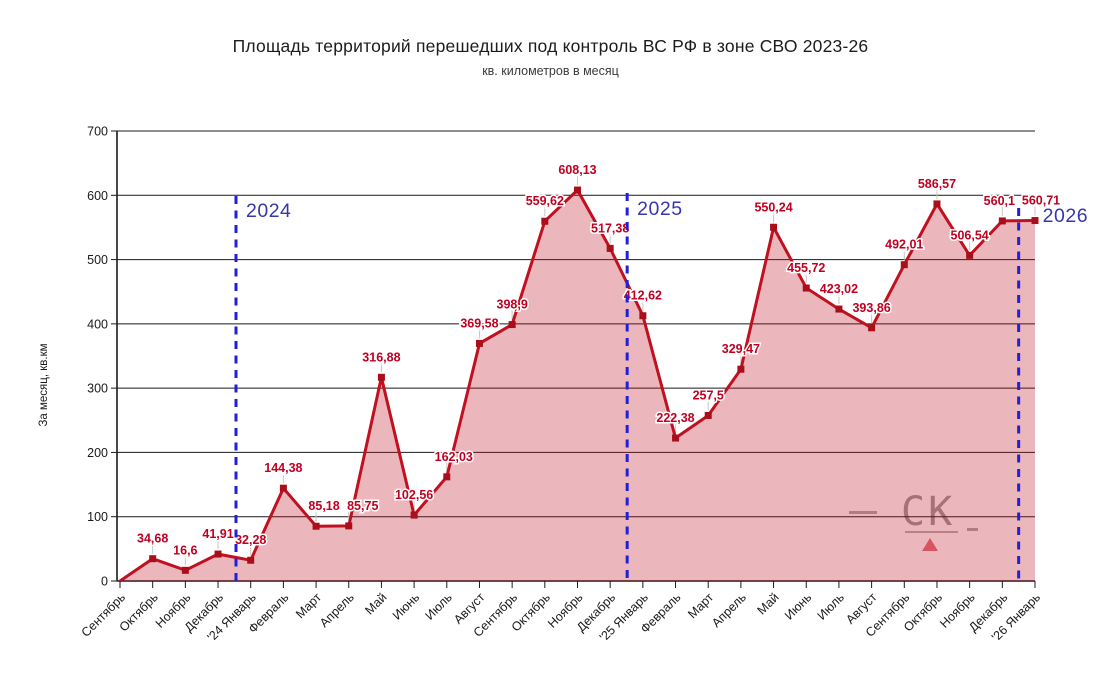  Describe the element at coordinates (931, 532) in the screenshot. I see `watermark-underline` at that location.